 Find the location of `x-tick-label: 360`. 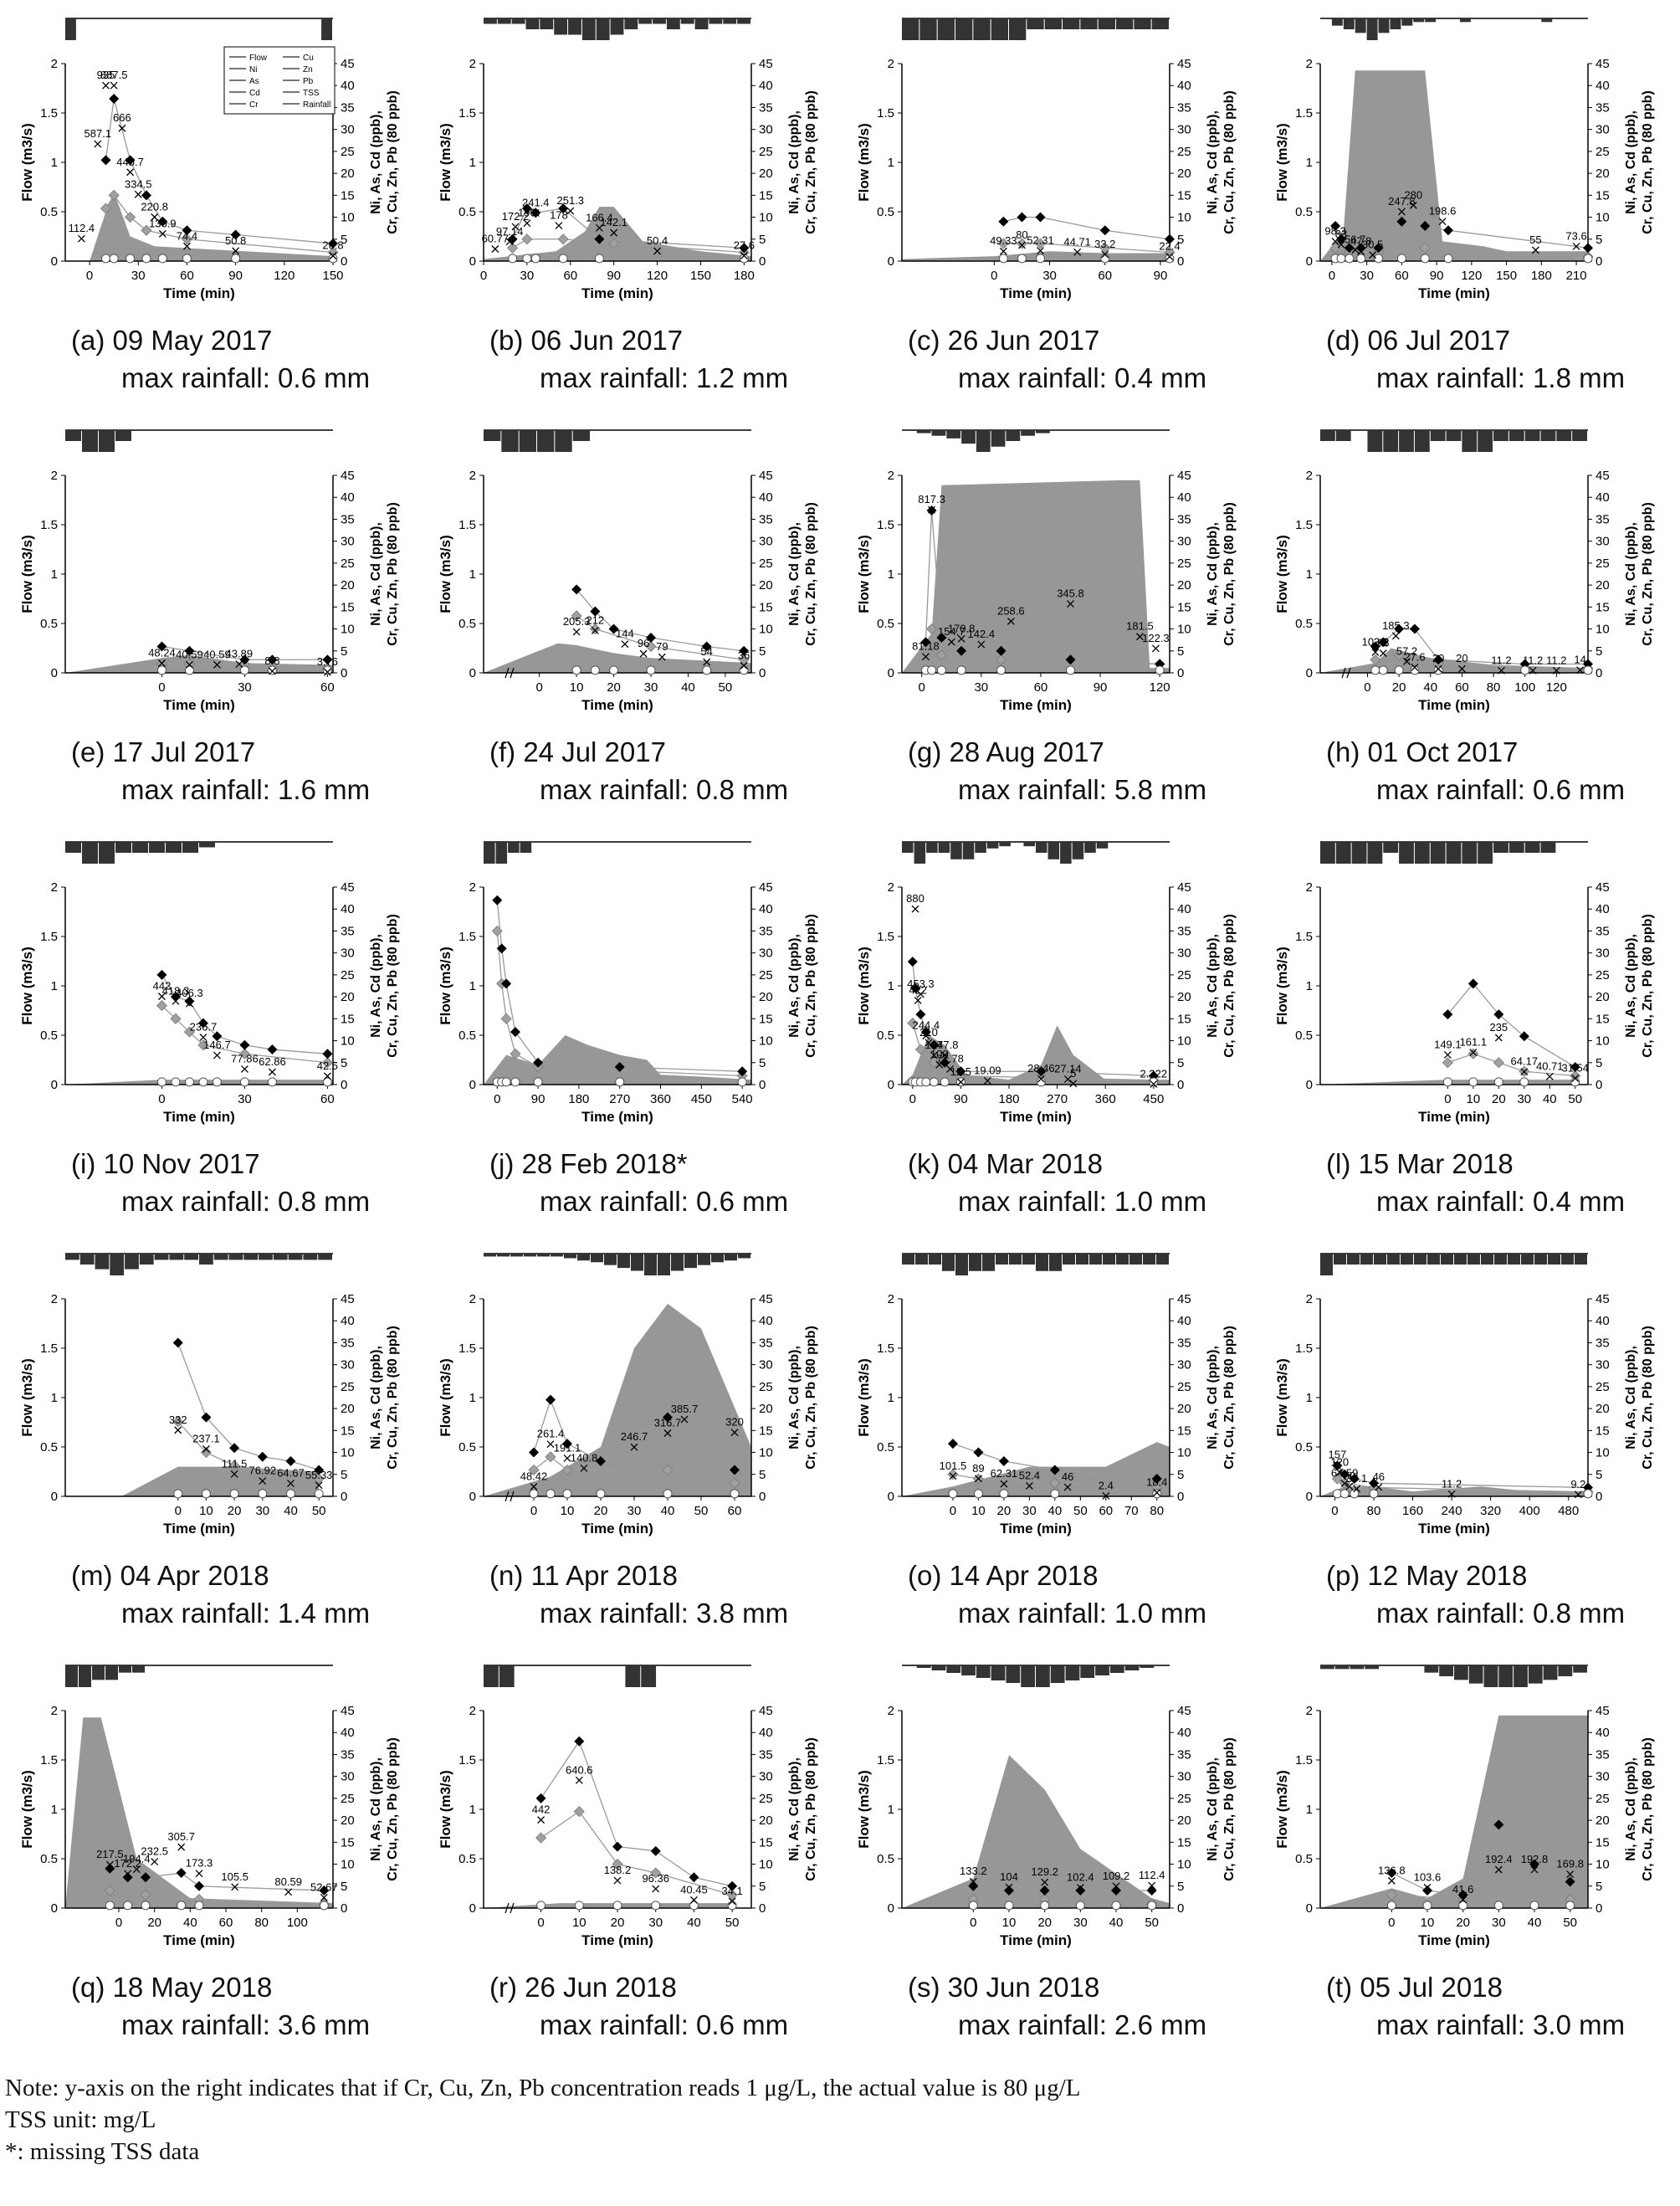

x-tick-label: 360 is located at coordinates (660, 1099).